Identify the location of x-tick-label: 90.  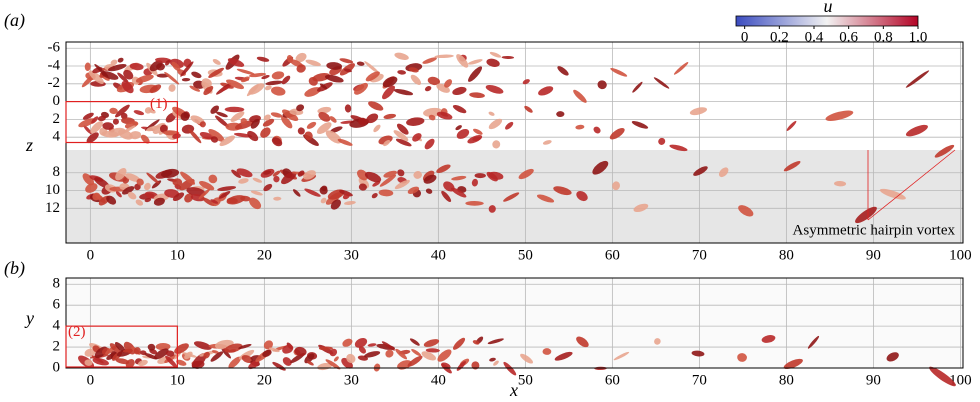
(873, 255).